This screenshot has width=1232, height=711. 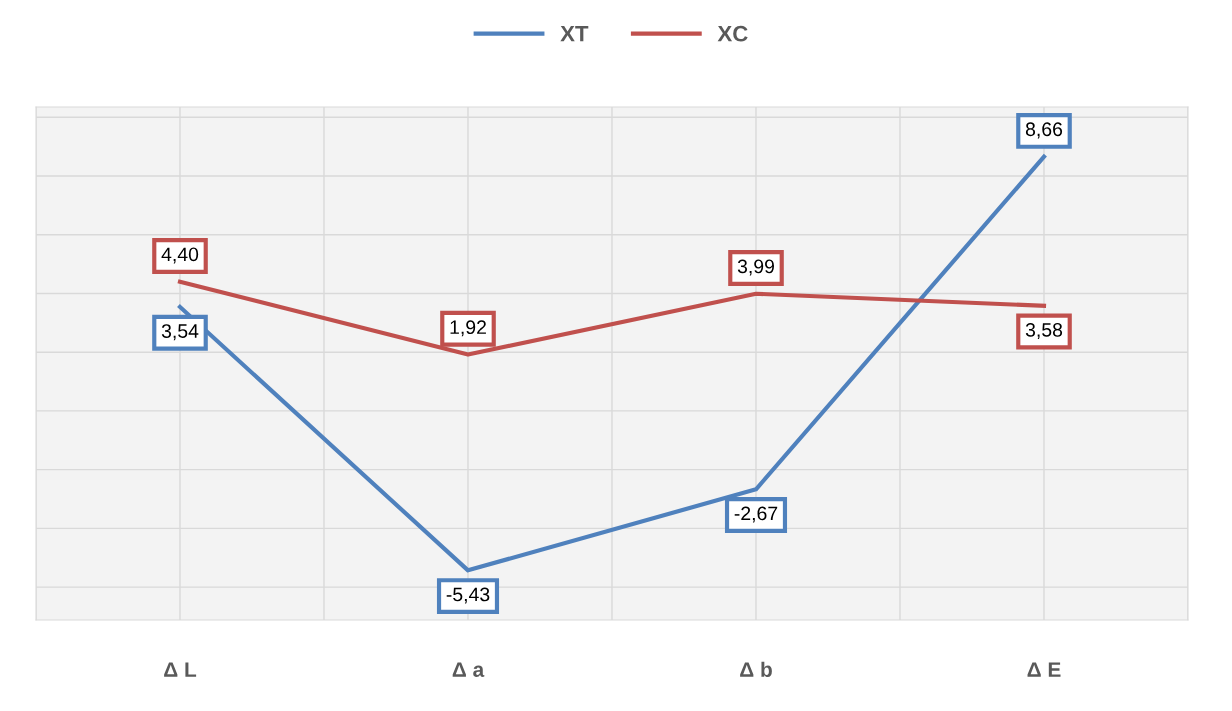 I want to click on data-label: 8,66, so click(x=1044, y=130).